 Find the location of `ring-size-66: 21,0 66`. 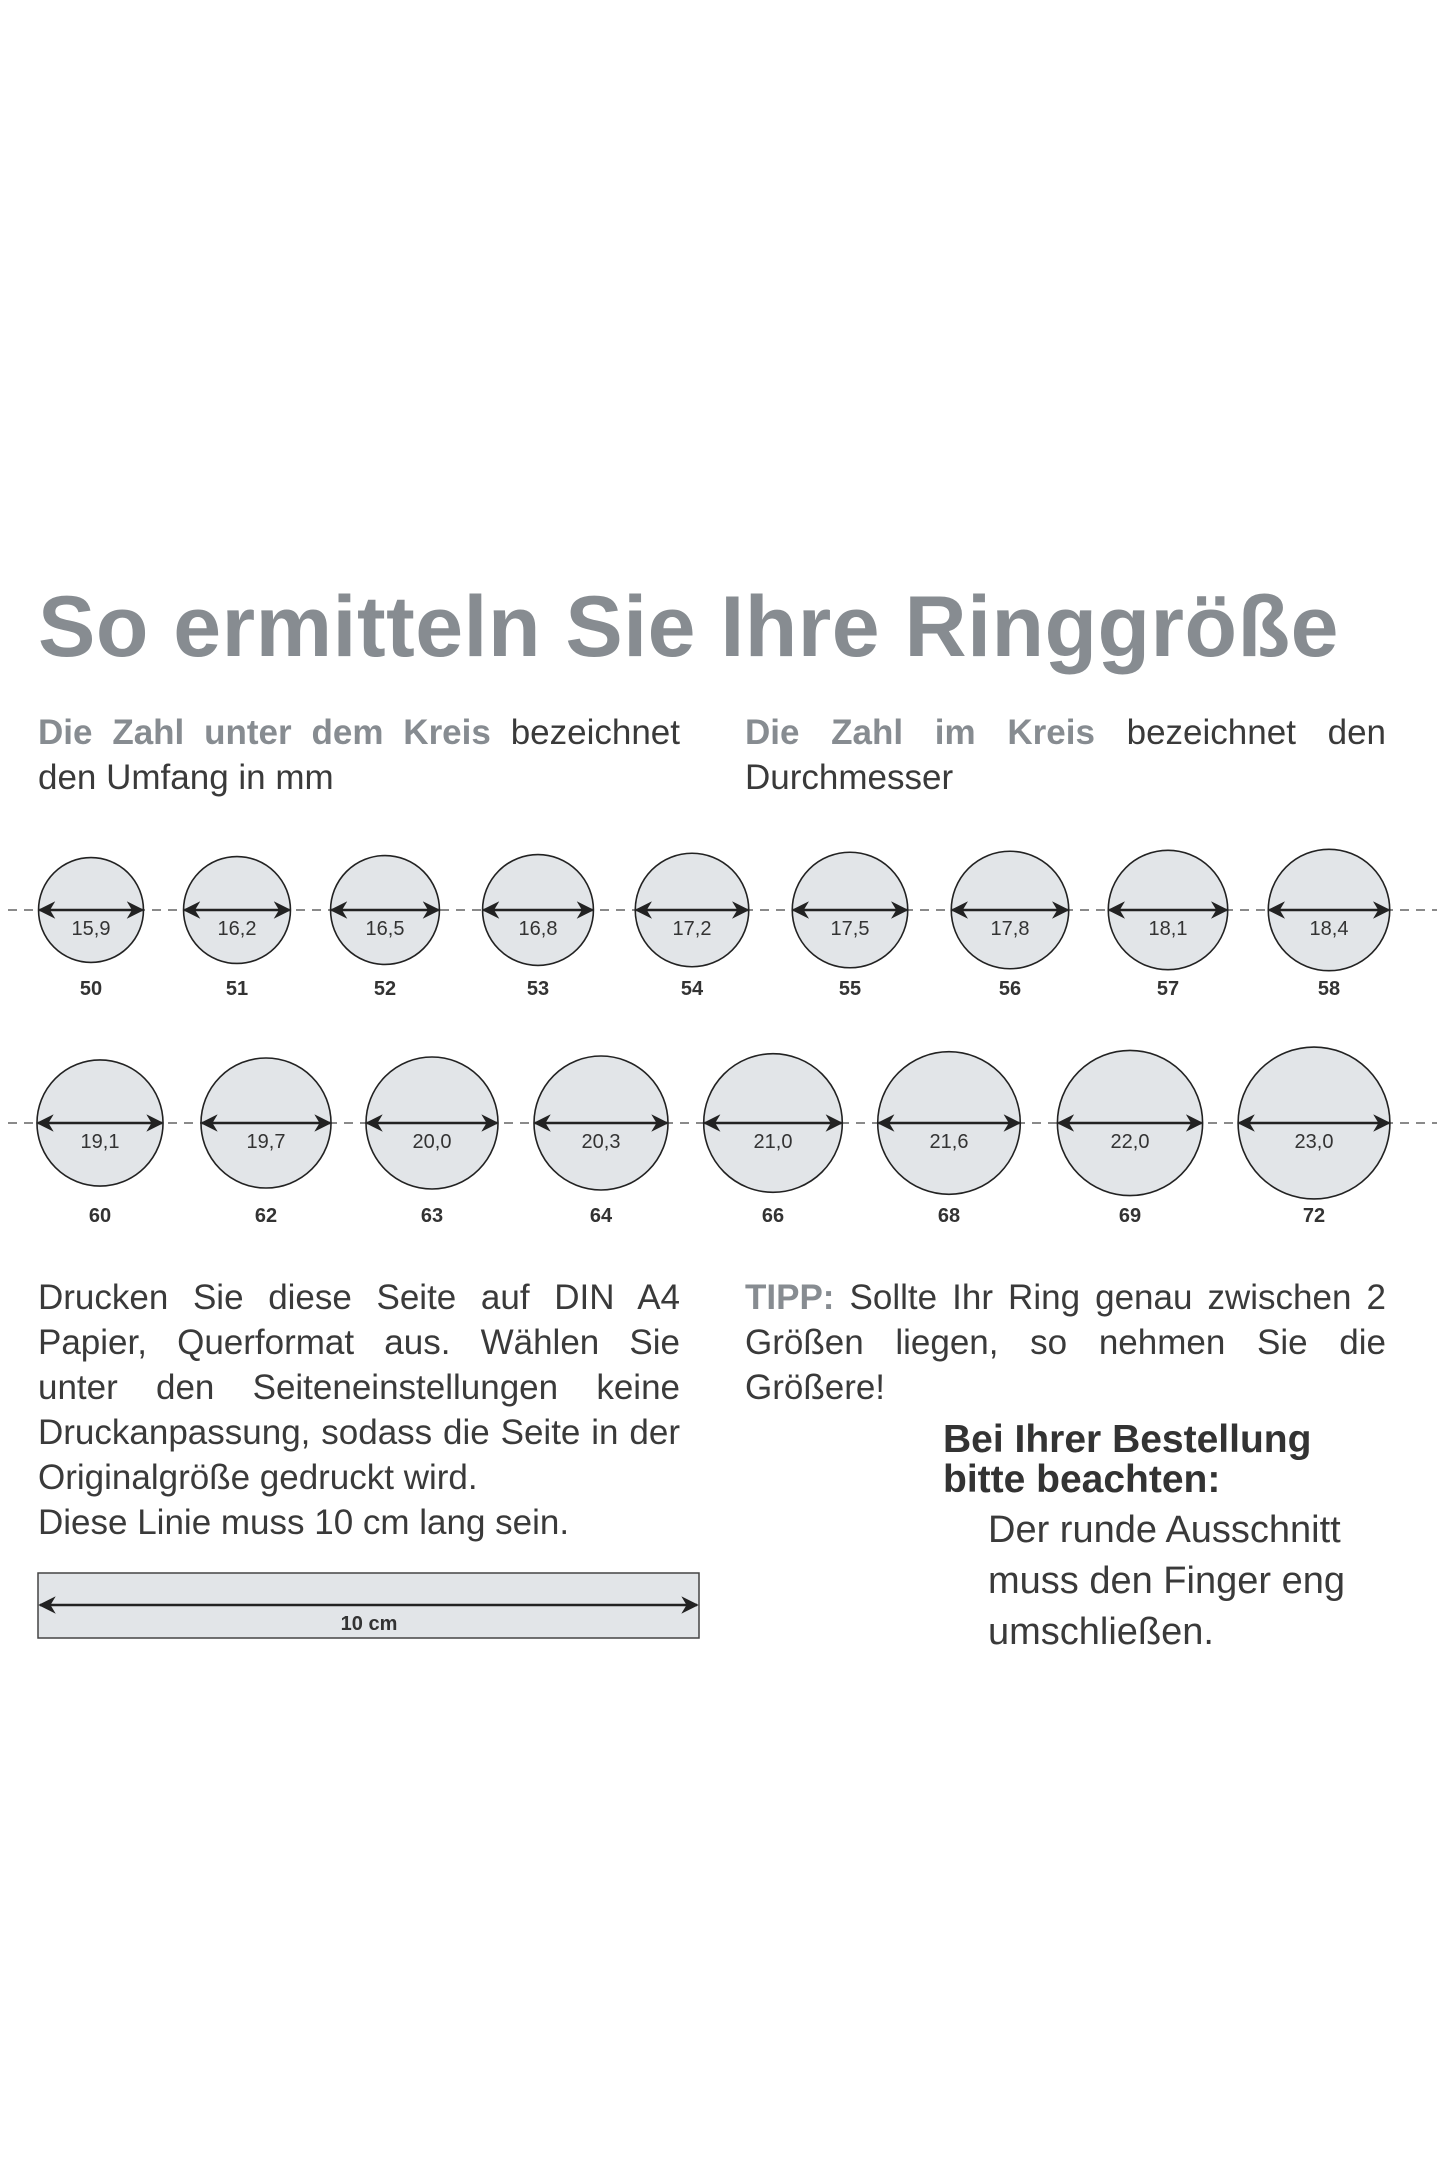

ring-size-66: 21,0 66 is located at coordinates (773, 1139).